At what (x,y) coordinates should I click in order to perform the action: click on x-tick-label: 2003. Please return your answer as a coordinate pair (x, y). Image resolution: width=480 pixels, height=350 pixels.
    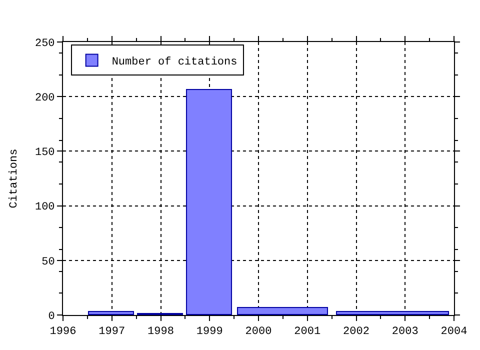
    Looking at the image, I should click on (405, 332).